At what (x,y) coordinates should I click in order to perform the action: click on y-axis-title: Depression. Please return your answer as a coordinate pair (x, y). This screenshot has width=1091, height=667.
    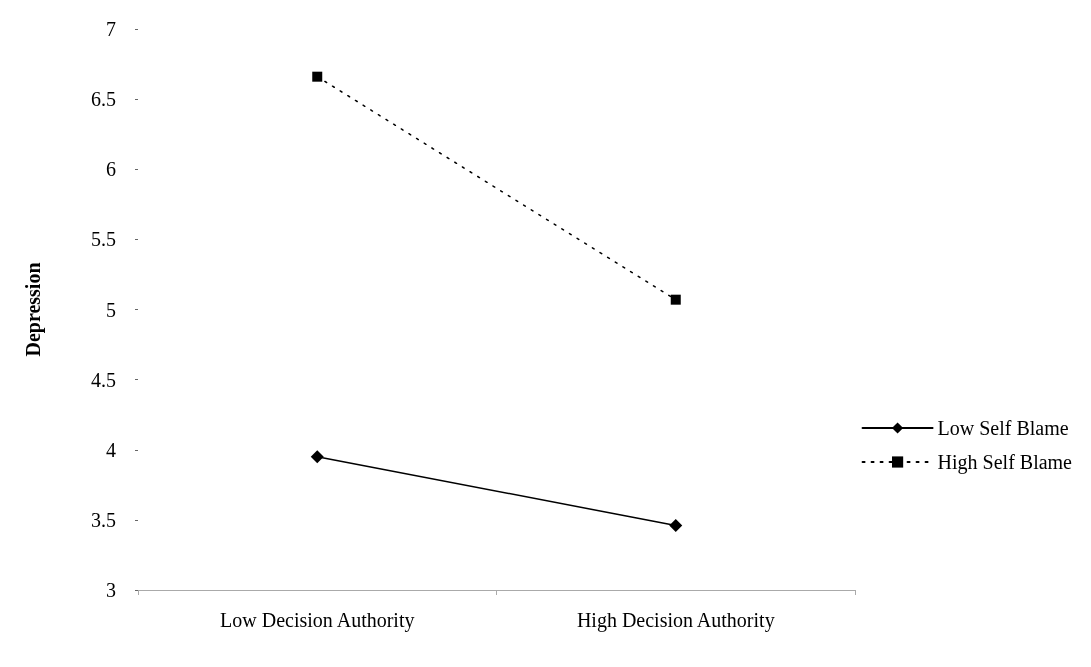
    Looking at the image, I should click on (33, 309).